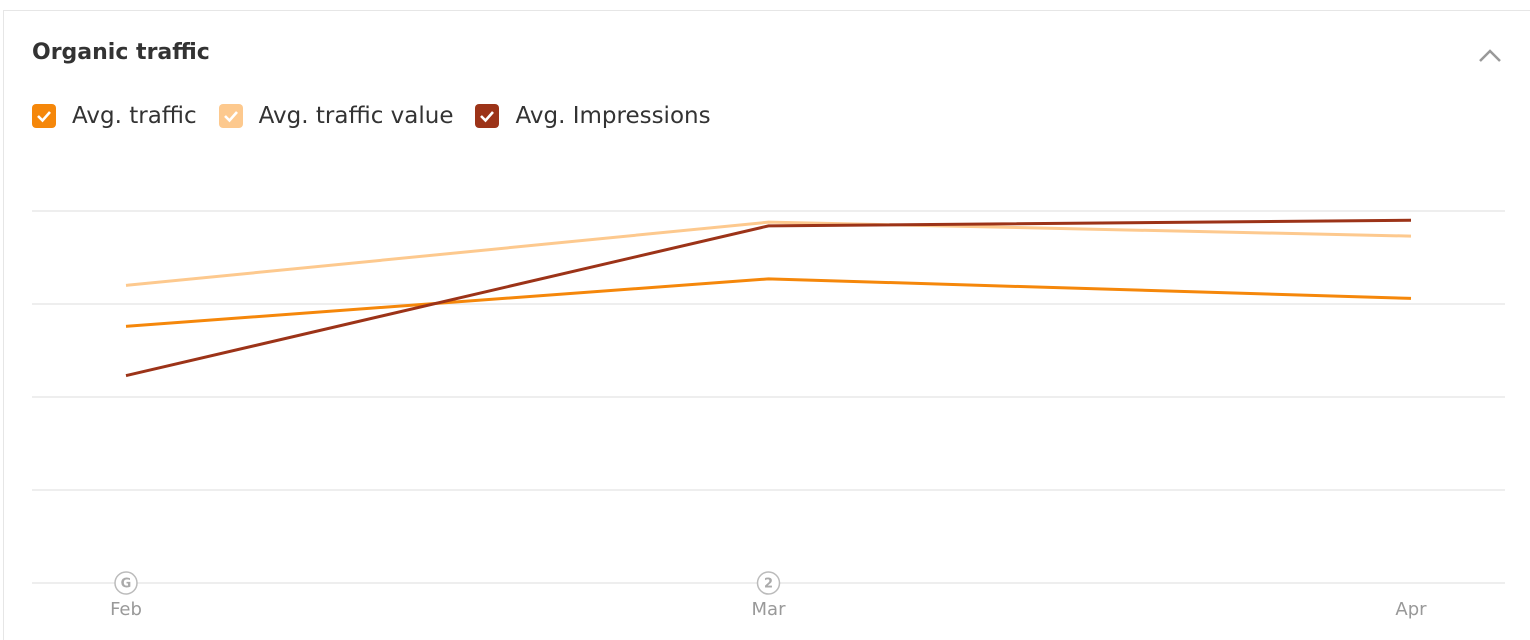 The height and width of the screenshot is (640, 1530). I want to click on legend-label: Avg. traffic, so click(134, 116).